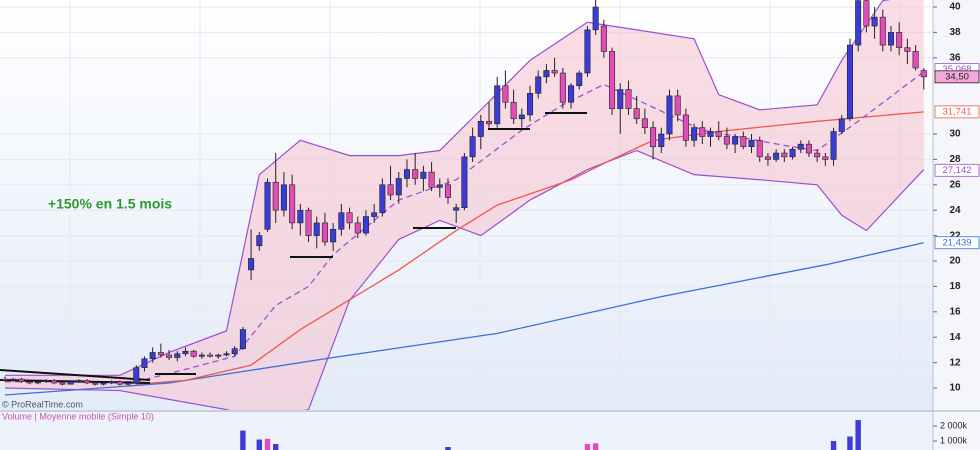 The width and height of the screenshot is (980, 450). Describe the element at coordinates (955, 362) in the screenshot. I see `y-tick-label: 12` at that location.